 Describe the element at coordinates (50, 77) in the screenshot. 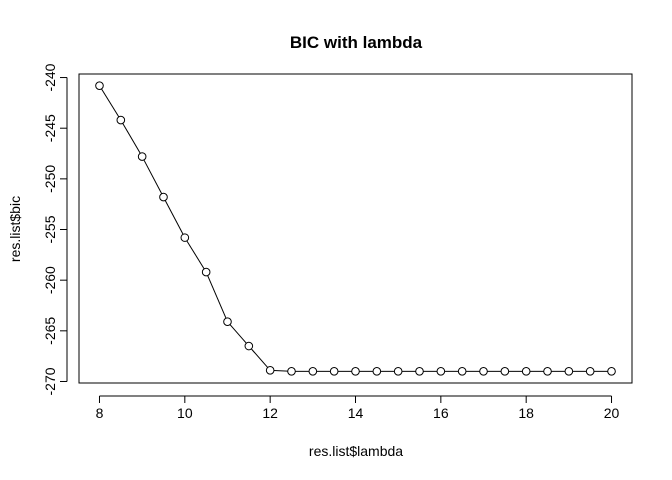

I see `y-tick-label: -240` at that location.